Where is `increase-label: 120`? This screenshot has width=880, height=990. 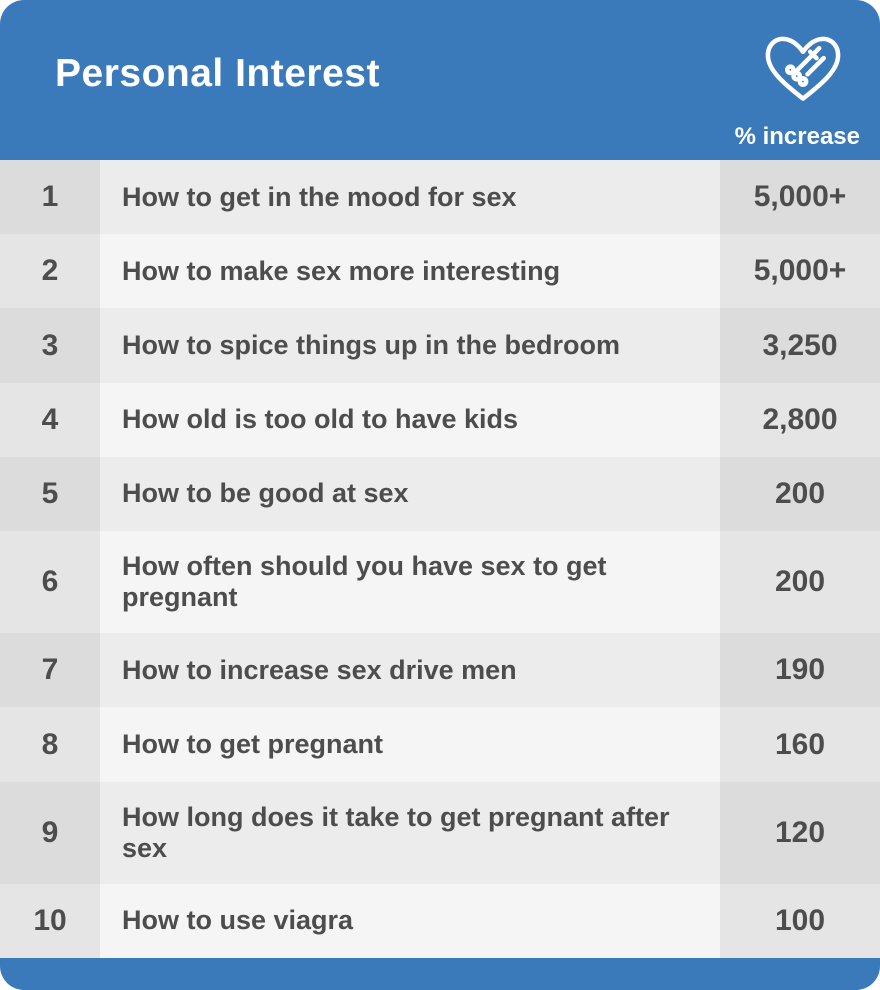 increase-label: 120 is located at coordinates (800, 832).